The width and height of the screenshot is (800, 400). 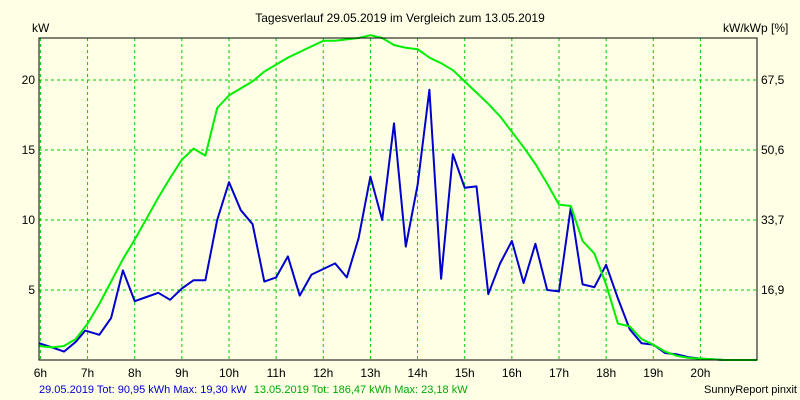 What do you see at coordinates (512, 373) in the screenshot?
I see `x-tick-label: 16h` at bounding box center [512, 373].